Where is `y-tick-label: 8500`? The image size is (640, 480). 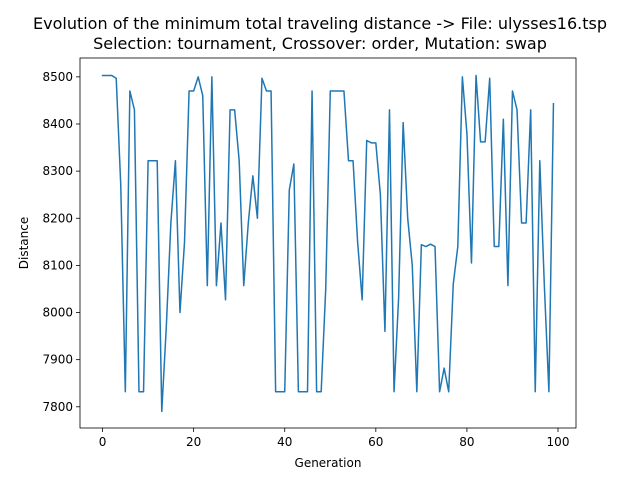
y-tick-label: 8500 is located at coordinates (57, 77).